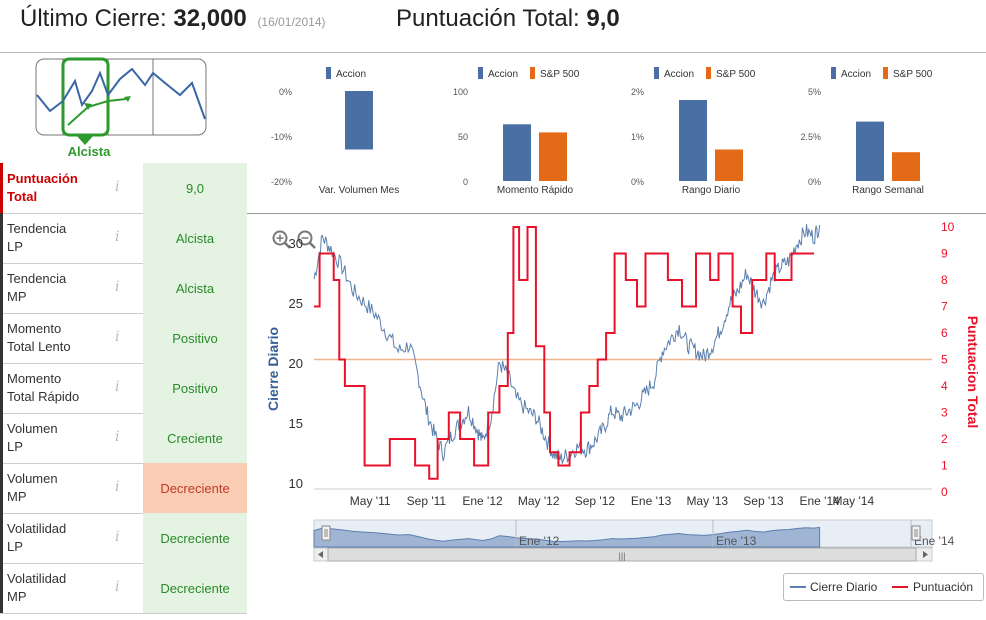 The width and height of the screenshot is (986, 620). I want to click on navigator-label: Ene '13, so click(736, 541).